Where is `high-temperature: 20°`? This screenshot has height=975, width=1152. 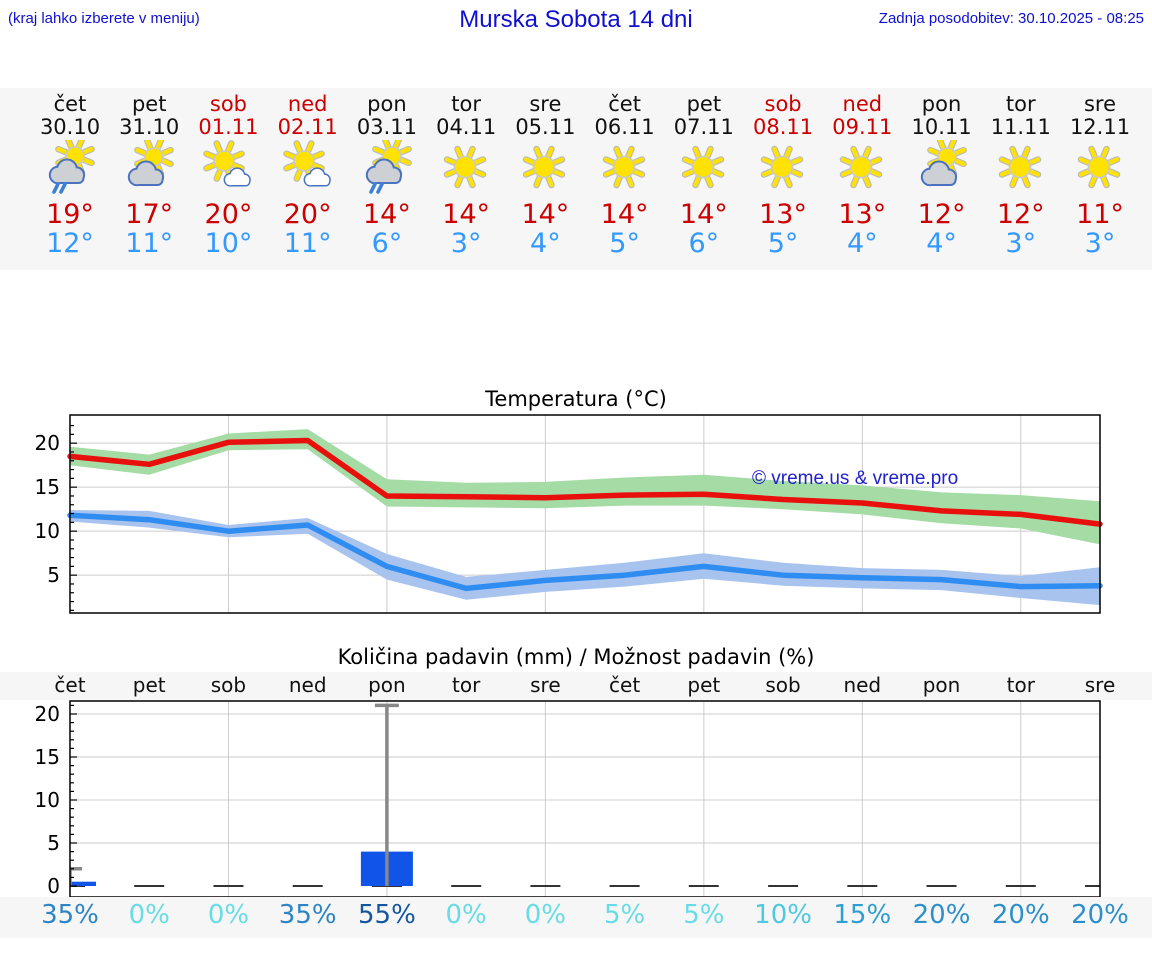 high-temperature: 20° is located at coordinates (307, 214).